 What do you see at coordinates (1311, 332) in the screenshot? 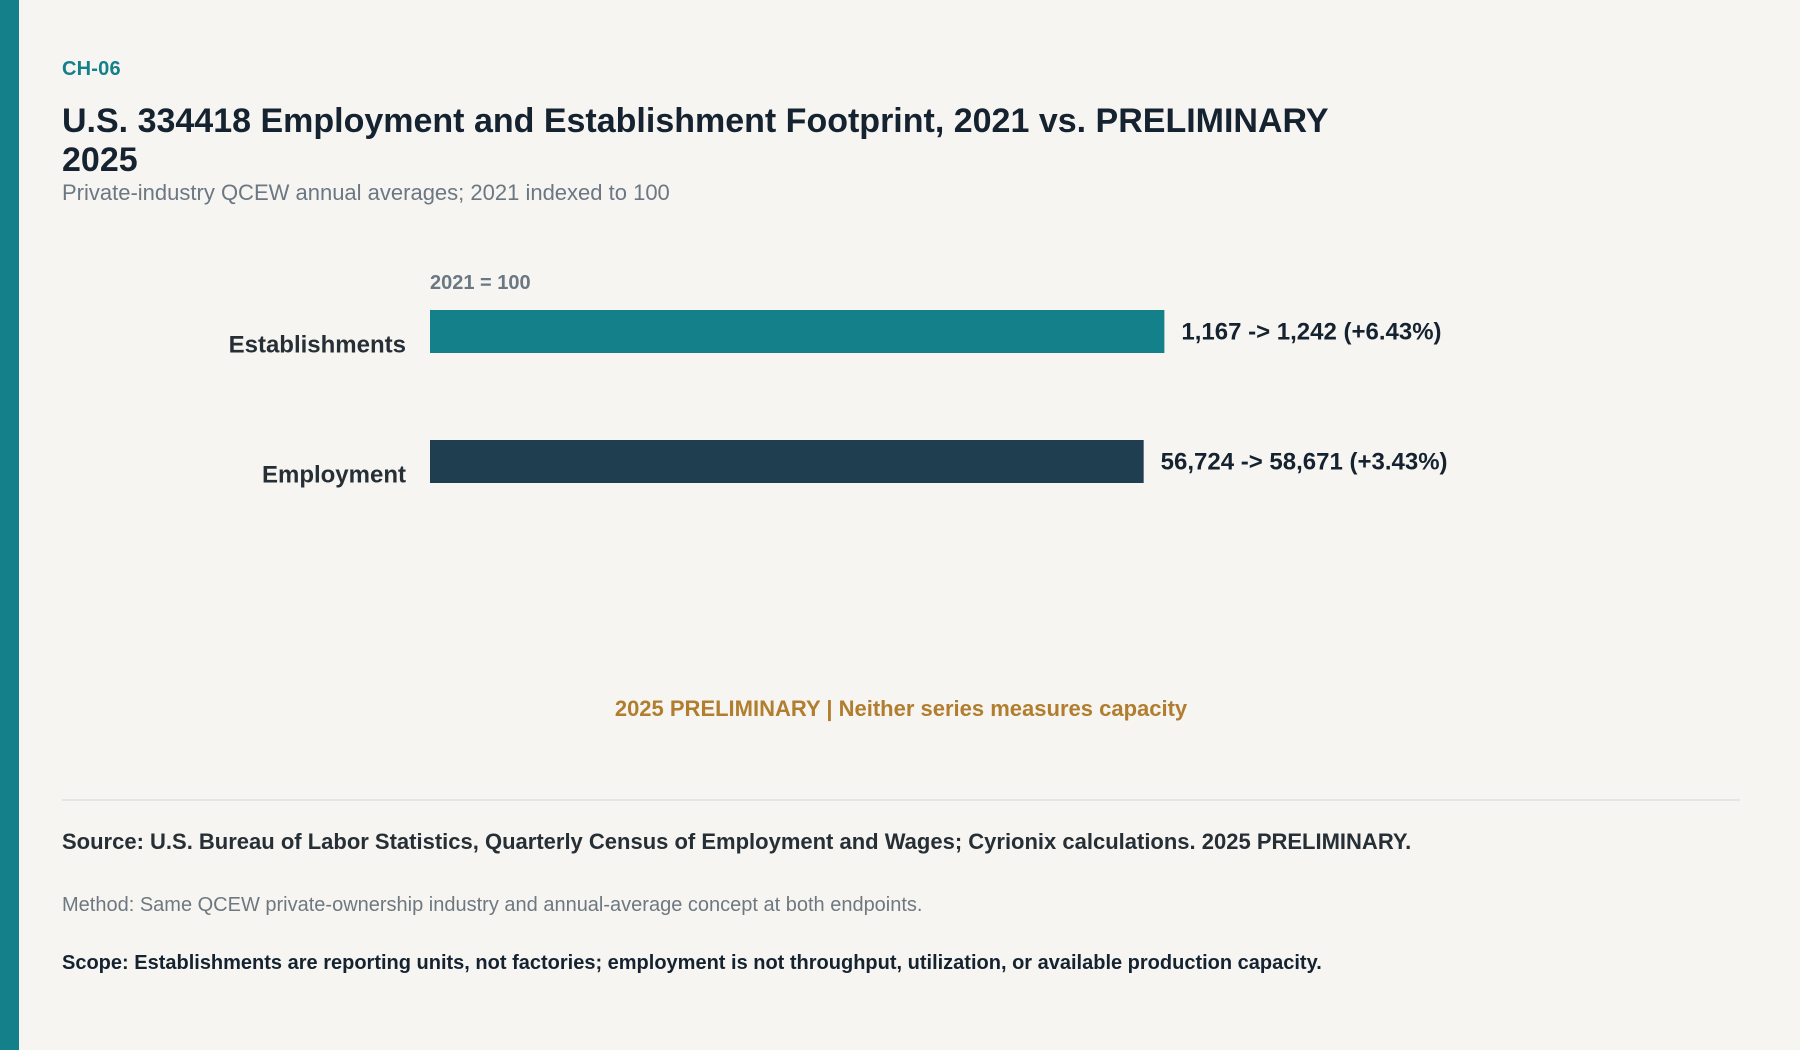
I see `data-label-establishments: 1,167 -> 1,242 (+6.43%)` at bounding box center [1311, 332].